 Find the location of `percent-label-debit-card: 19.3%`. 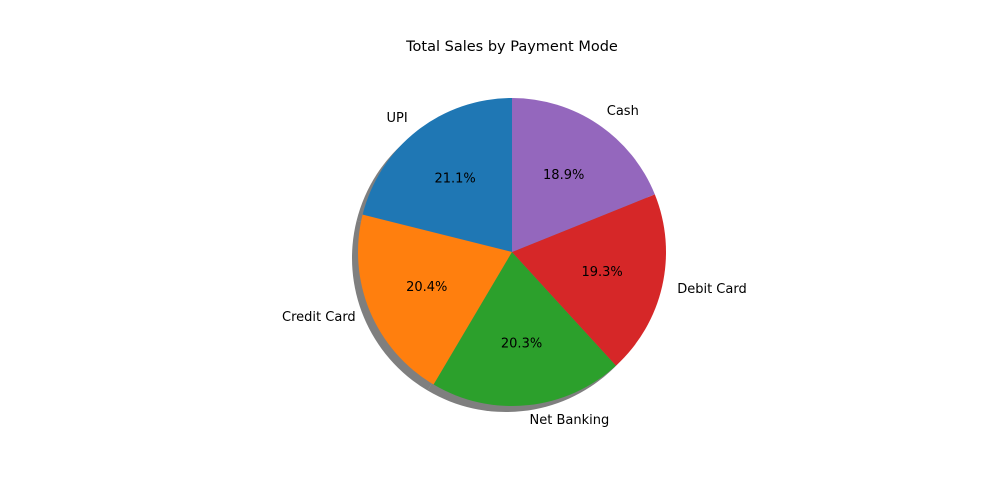

percent-label-debit-card: 19.3% is located at coordinates (601, 272).